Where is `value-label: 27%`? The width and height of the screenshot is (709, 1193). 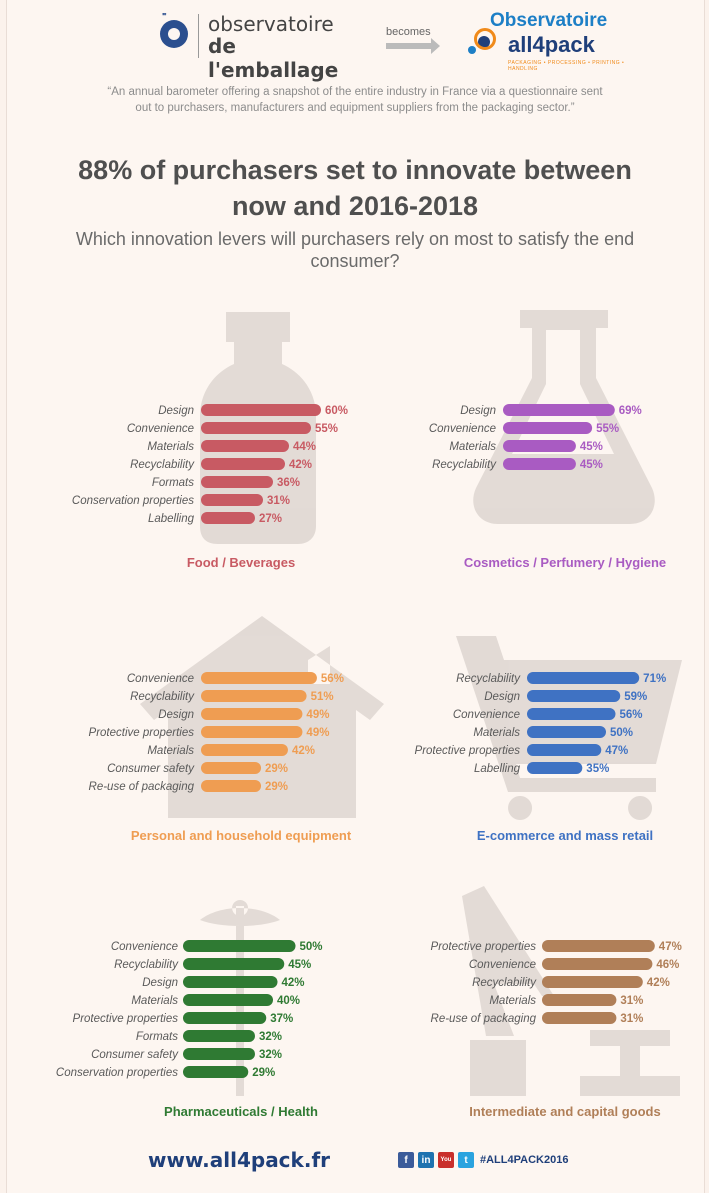
value-label: 27% is located at coordinates (270, 519).